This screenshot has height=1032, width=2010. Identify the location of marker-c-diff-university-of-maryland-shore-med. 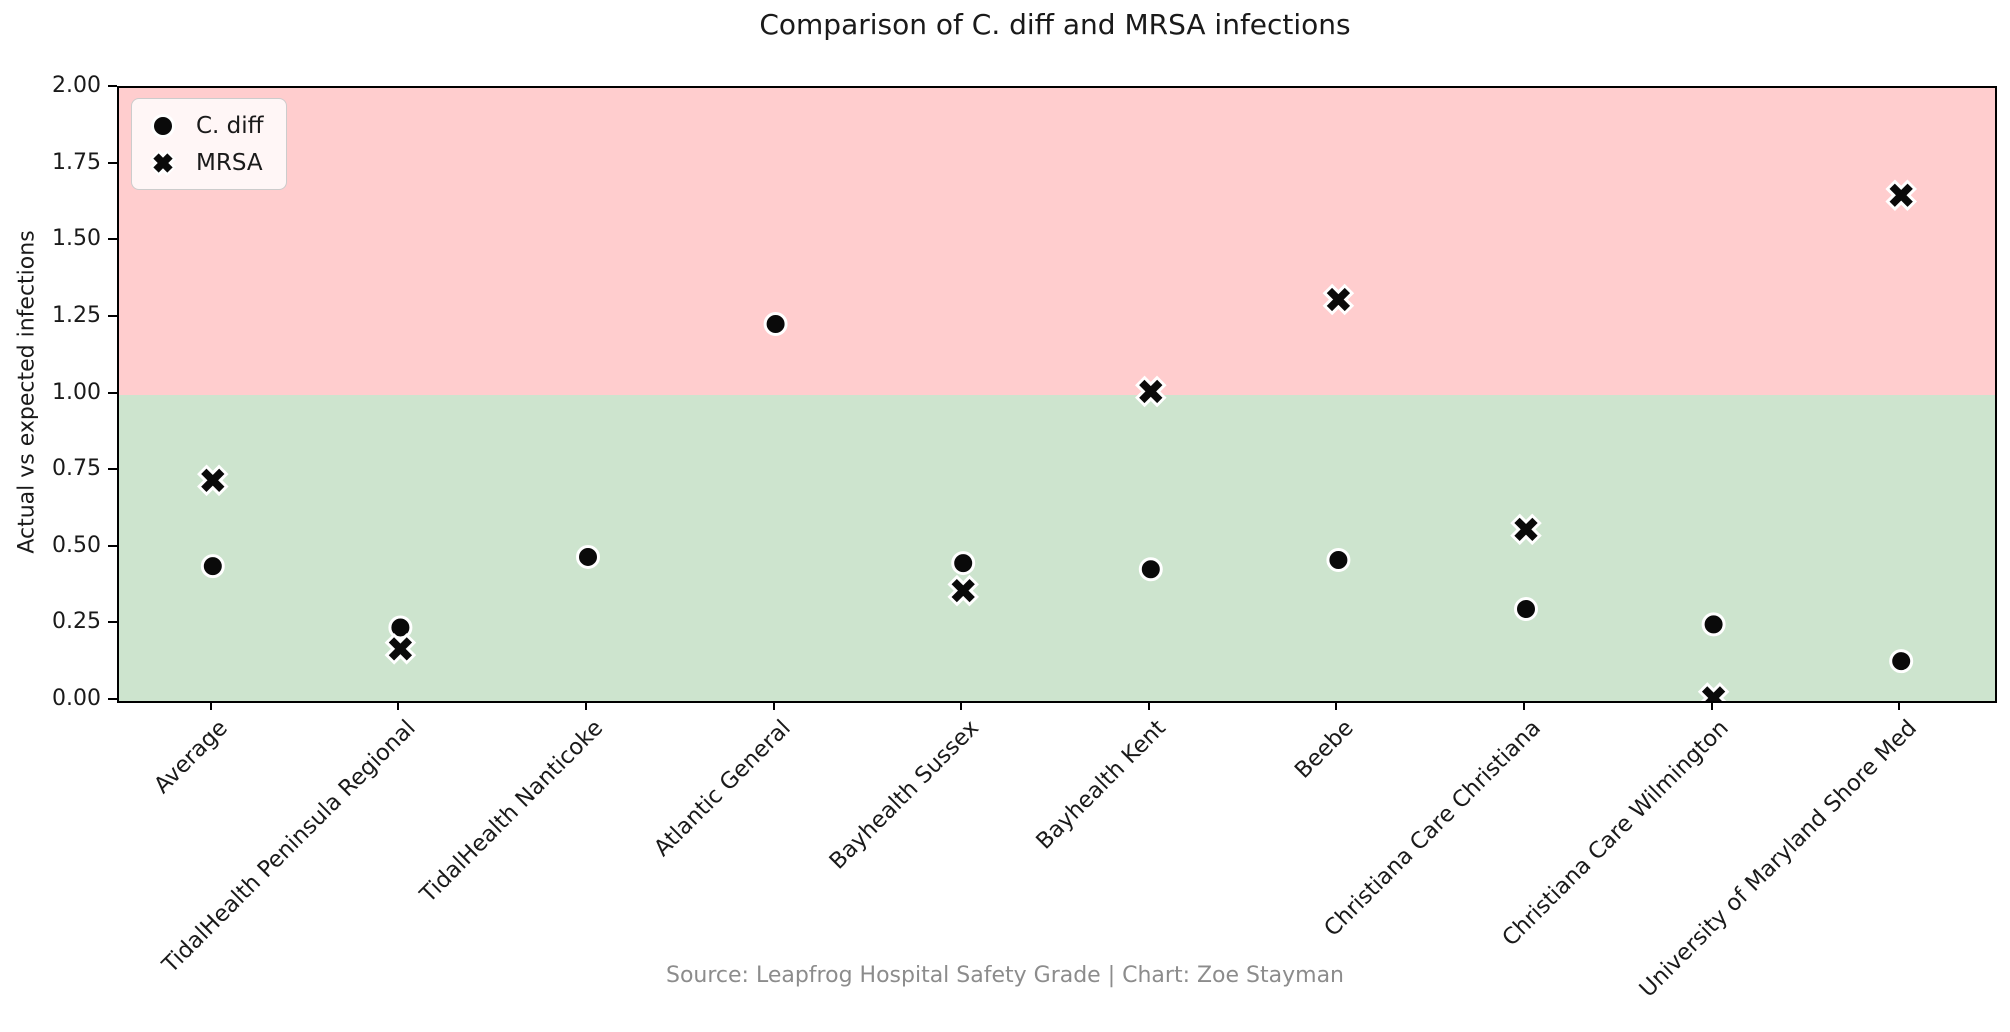
(1901, 661).